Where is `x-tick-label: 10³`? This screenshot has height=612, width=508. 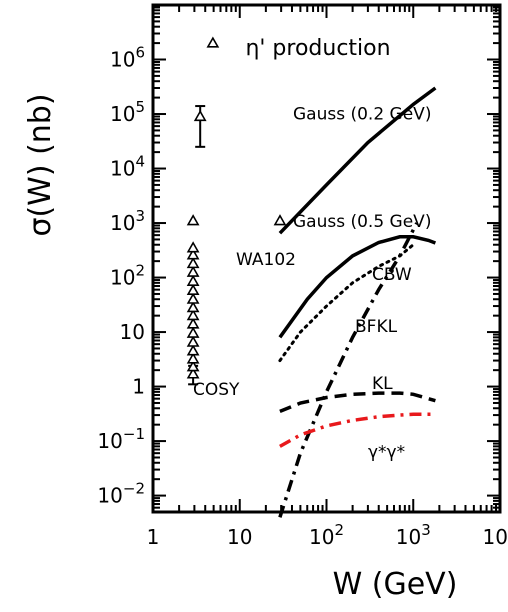 x-tick-label: 10³ is located at coordinates (413, 535).